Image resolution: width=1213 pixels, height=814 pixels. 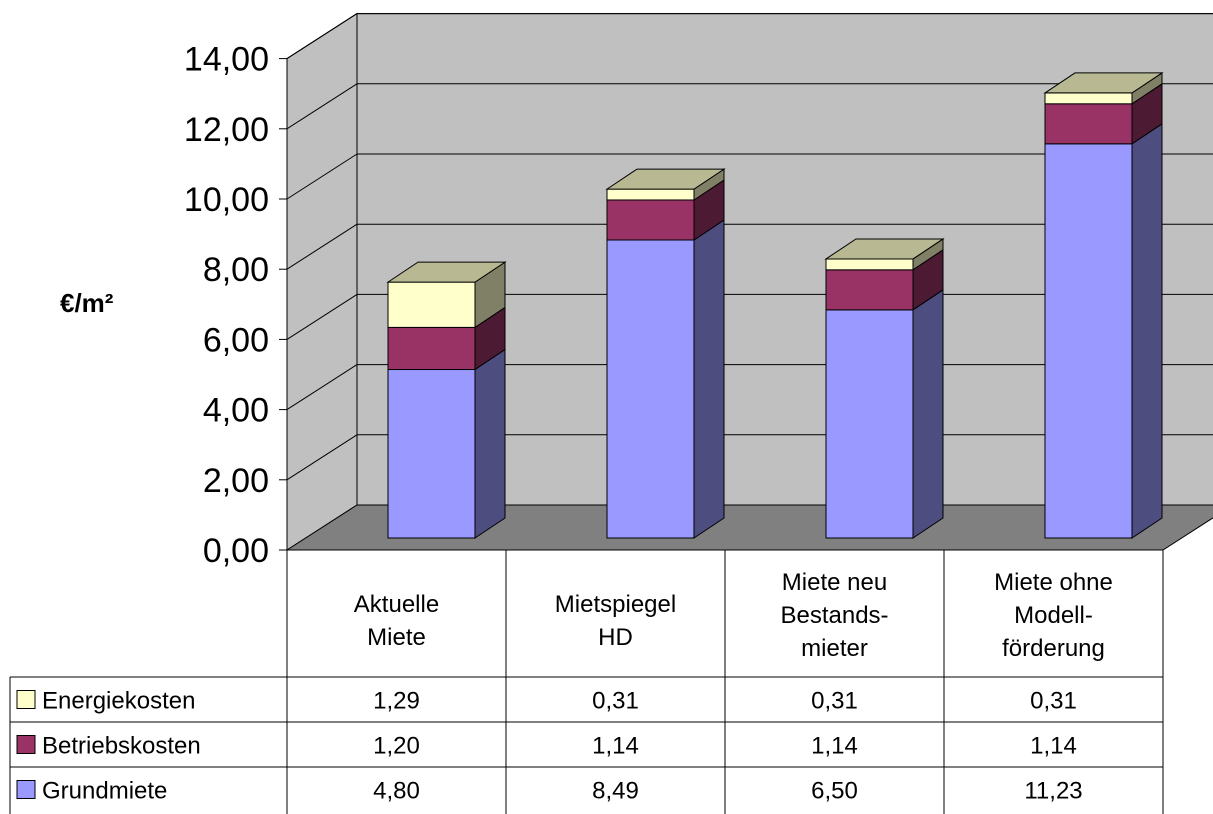 What do you see at coordinates (26, 789) in the screenshot?
I see `legend-key-grundmiete` at bounding box center [26, 789].